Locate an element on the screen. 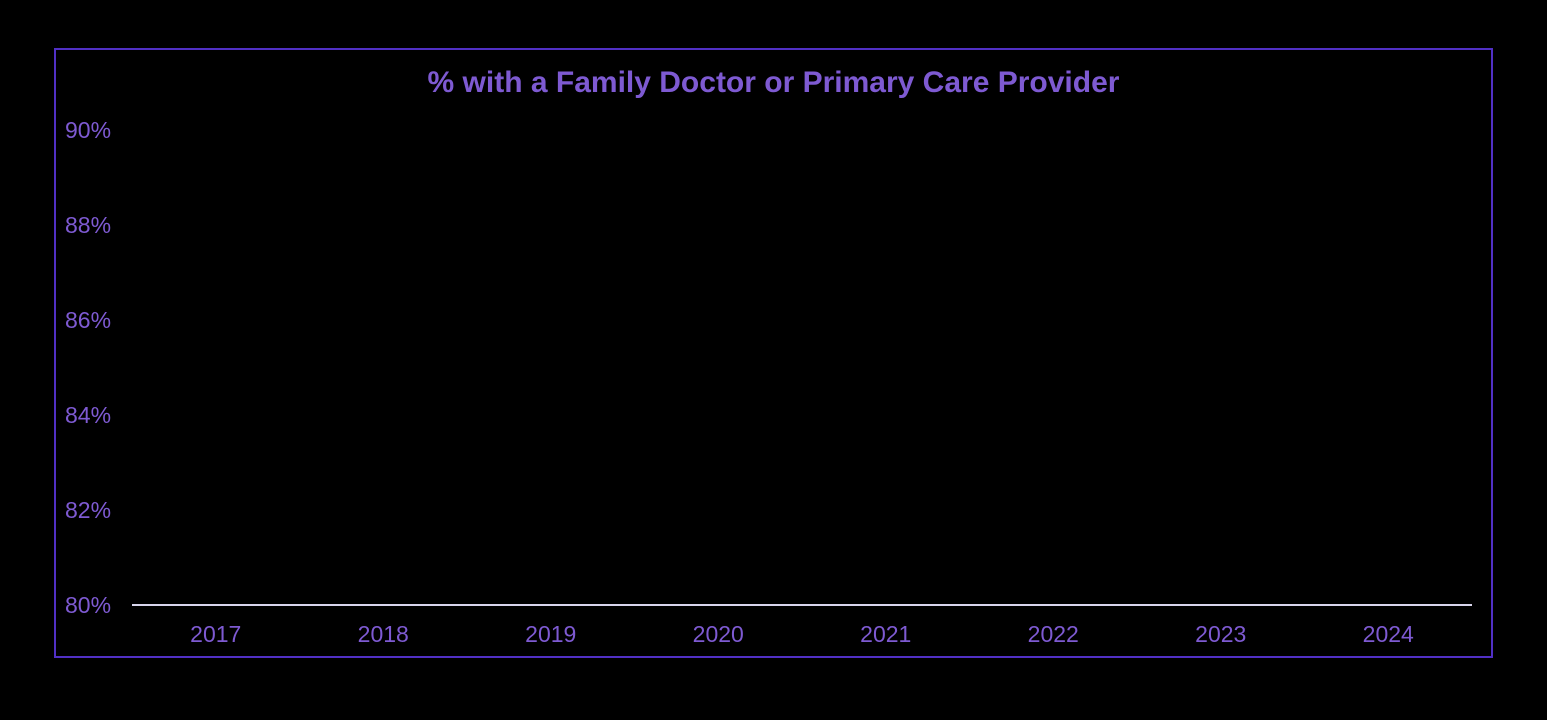  x-axis-tick-label-2020: 2020 is located at coordinates (718, 634).